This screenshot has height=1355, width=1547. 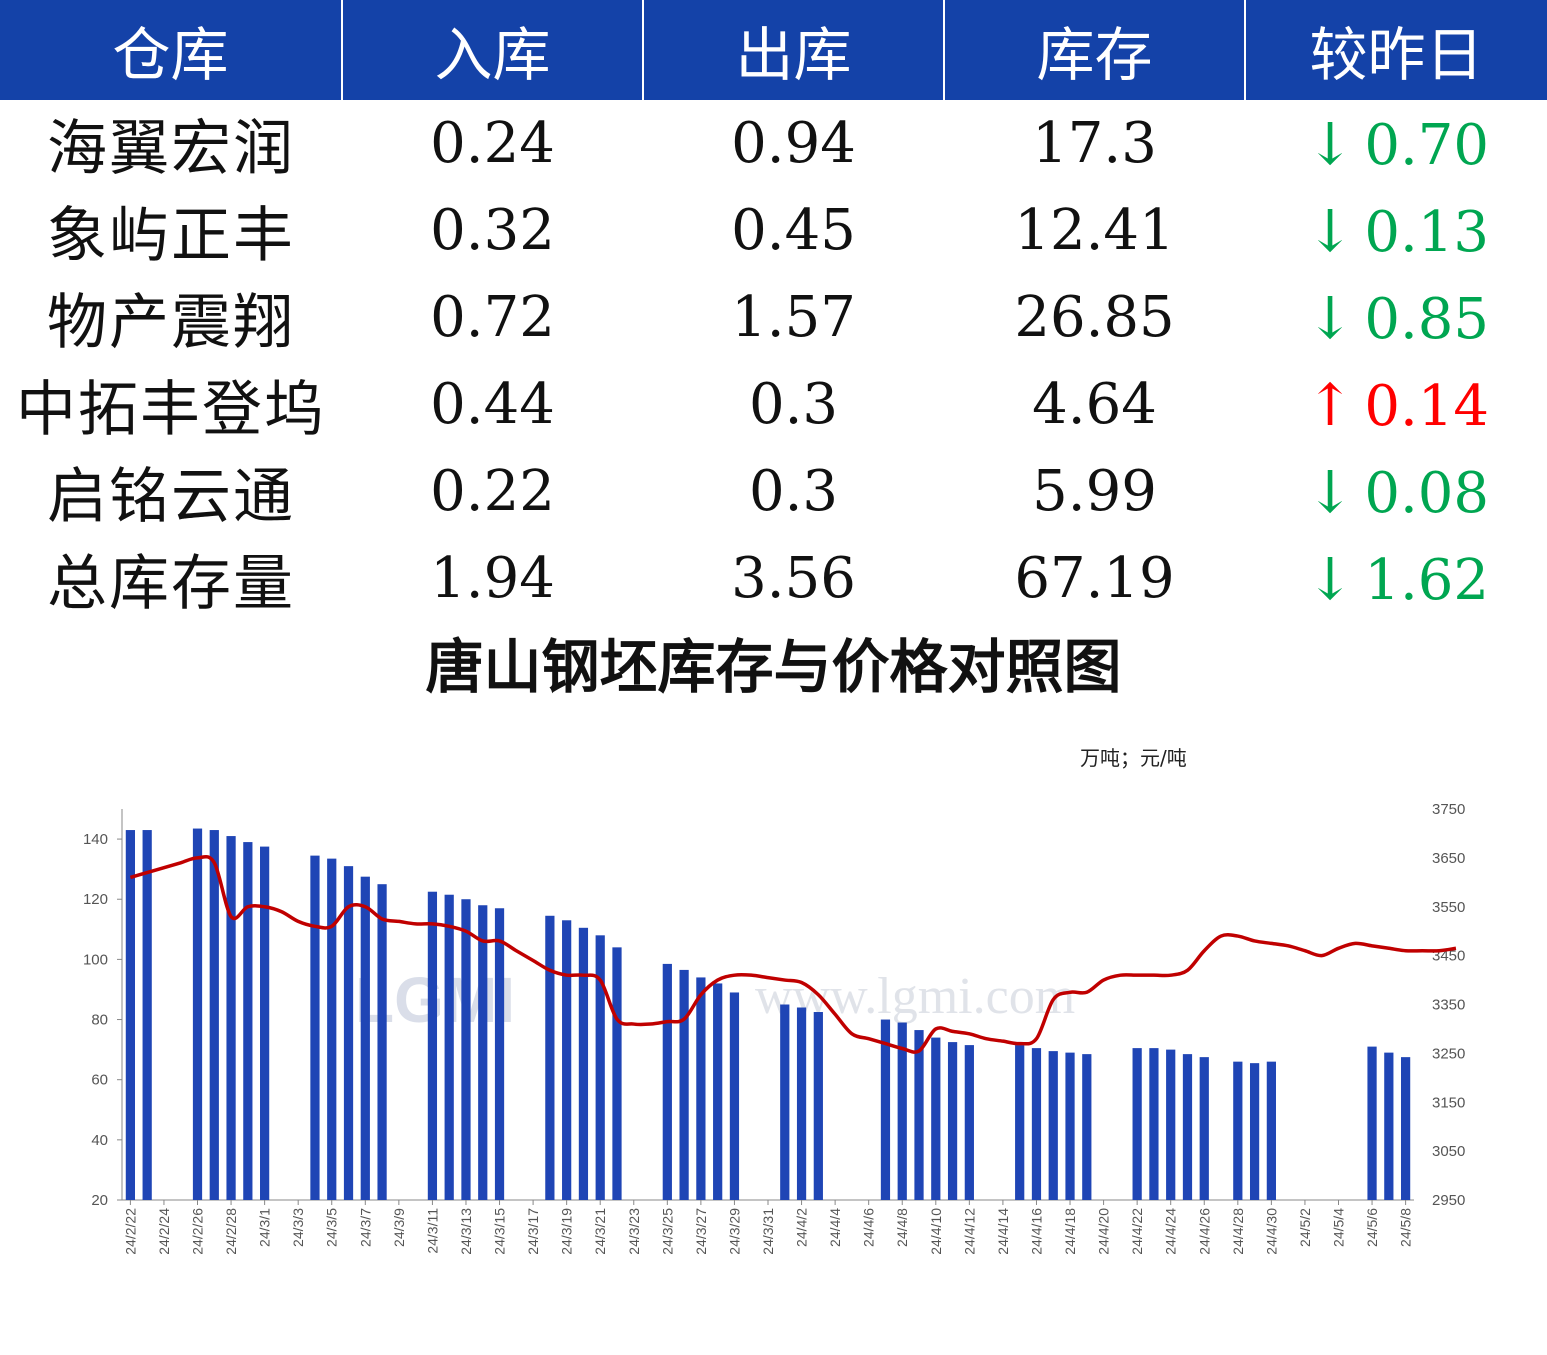 I want to click on y-left-tick-label: 80, so click(x=99, y=1020).